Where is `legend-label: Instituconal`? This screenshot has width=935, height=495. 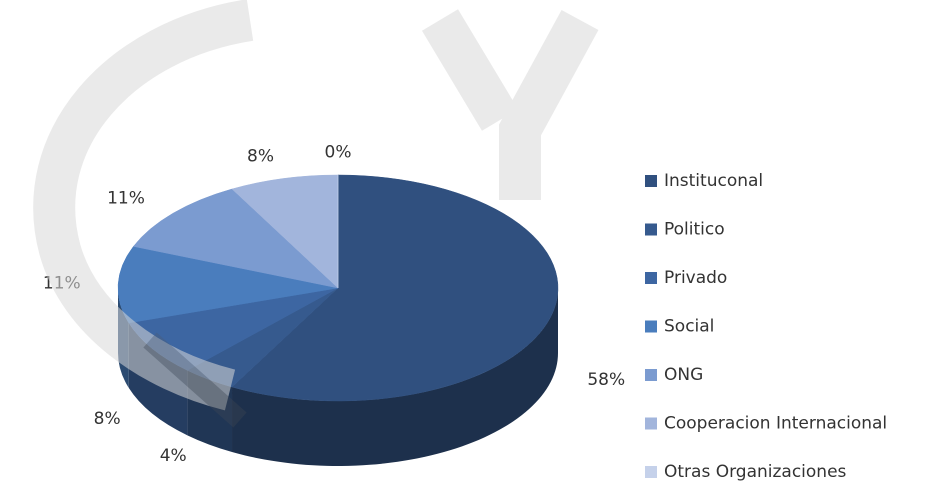
legend-label: Instituconal is located at coordinates (713, 181).